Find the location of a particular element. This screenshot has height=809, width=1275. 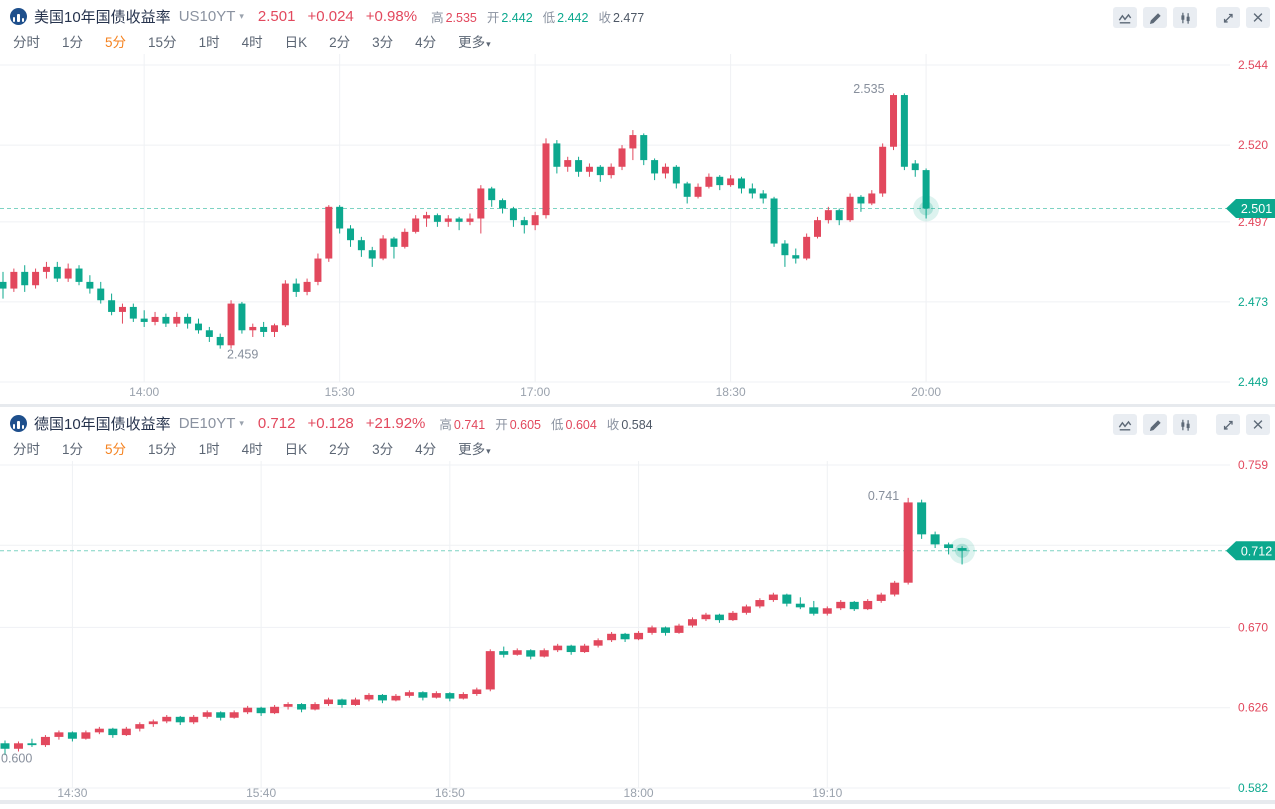

line-chart-style-button is located at coordinates (1125, 424).